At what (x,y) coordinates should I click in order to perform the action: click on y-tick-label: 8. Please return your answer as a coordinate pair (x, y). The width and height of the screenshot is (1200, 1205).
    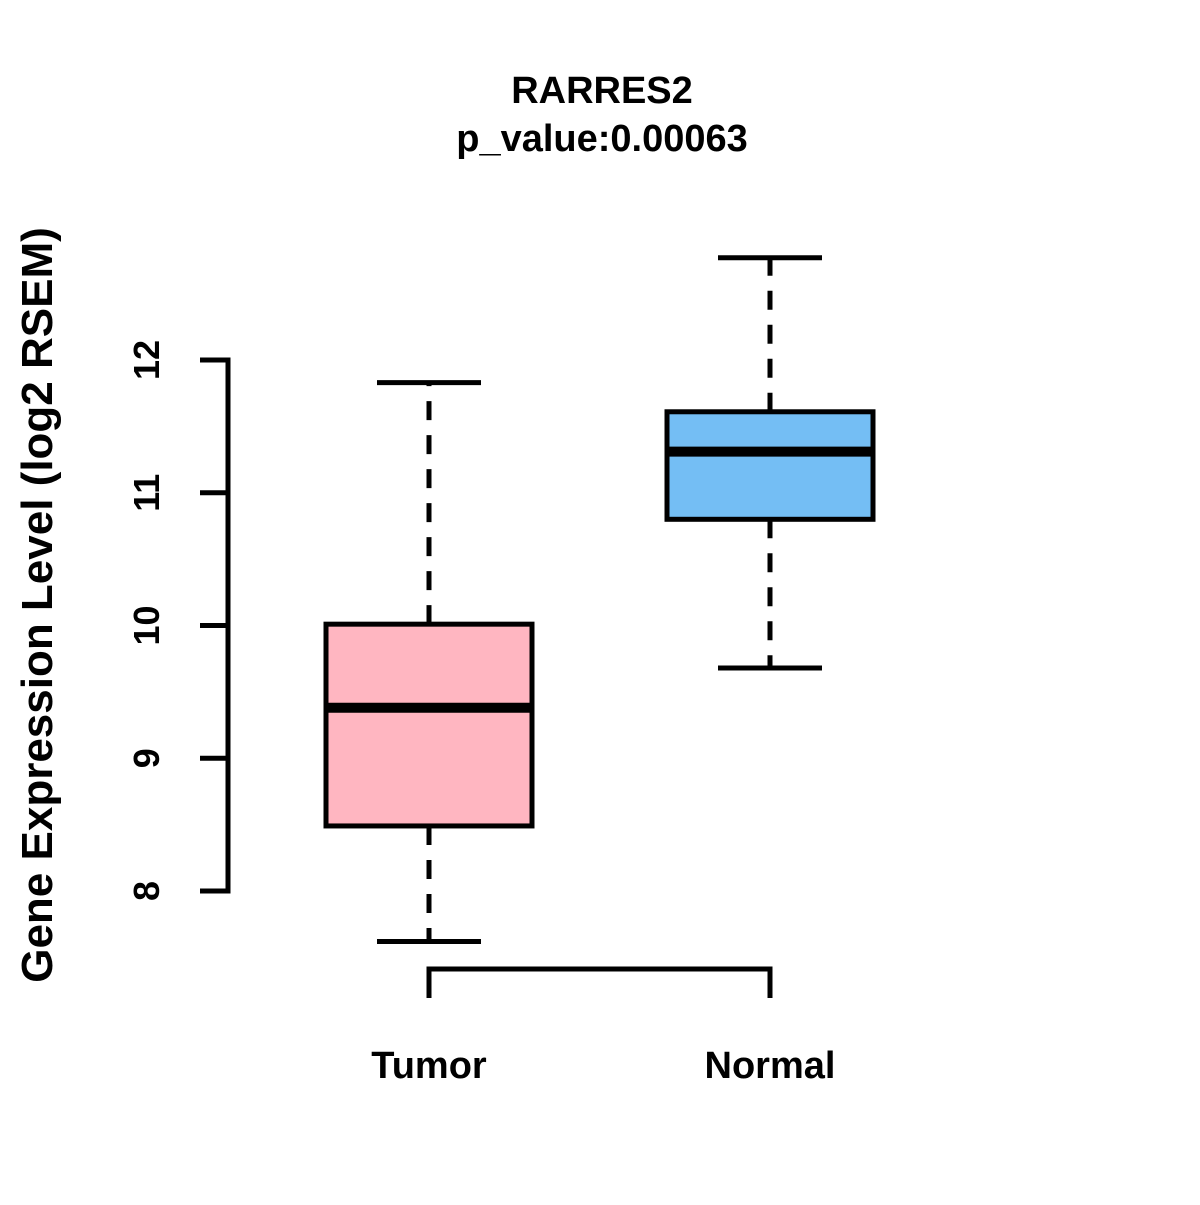
    Looking at the image, I should click on (146, 891).